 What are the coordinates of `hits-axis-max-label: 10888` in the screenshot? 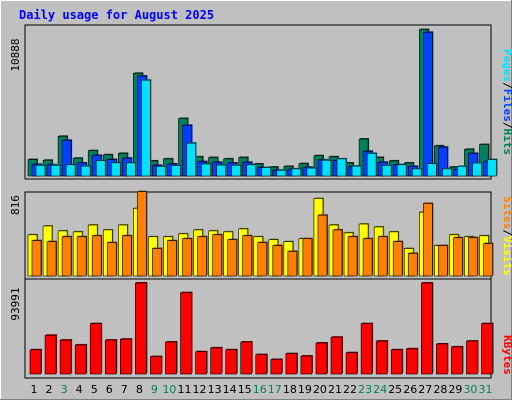 It's located at (15, 54).